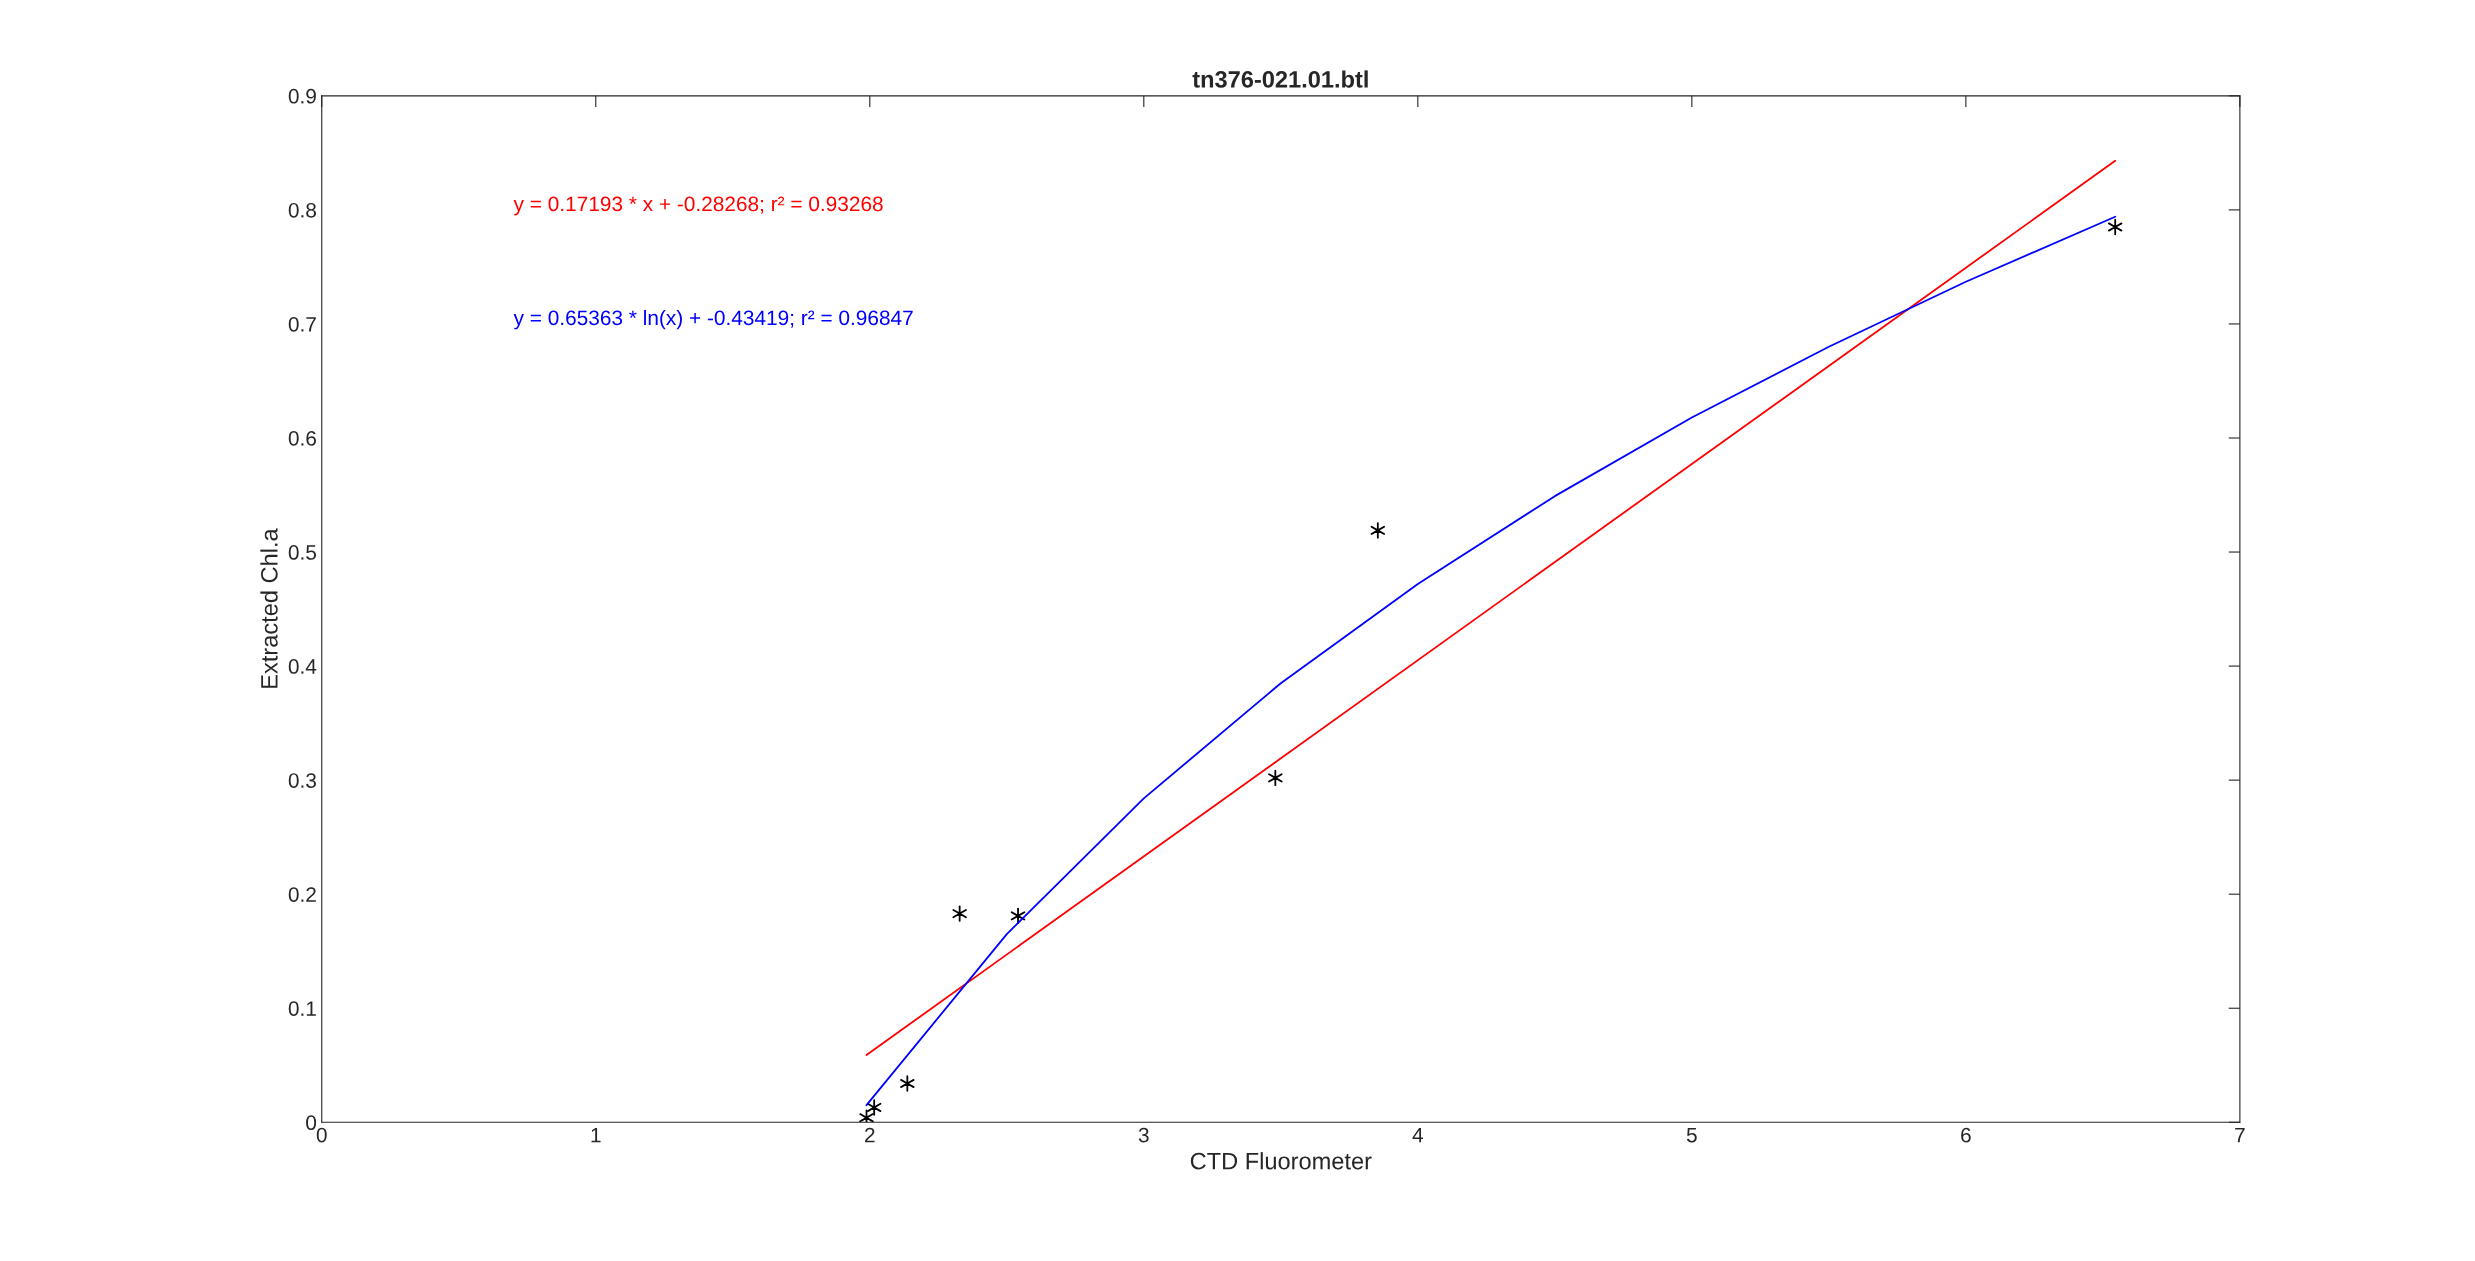 The width and height of the screenshot is (2475, 1261). I want to click on x-axis-title: CTD Fluorometer, so click(1281, 1161).